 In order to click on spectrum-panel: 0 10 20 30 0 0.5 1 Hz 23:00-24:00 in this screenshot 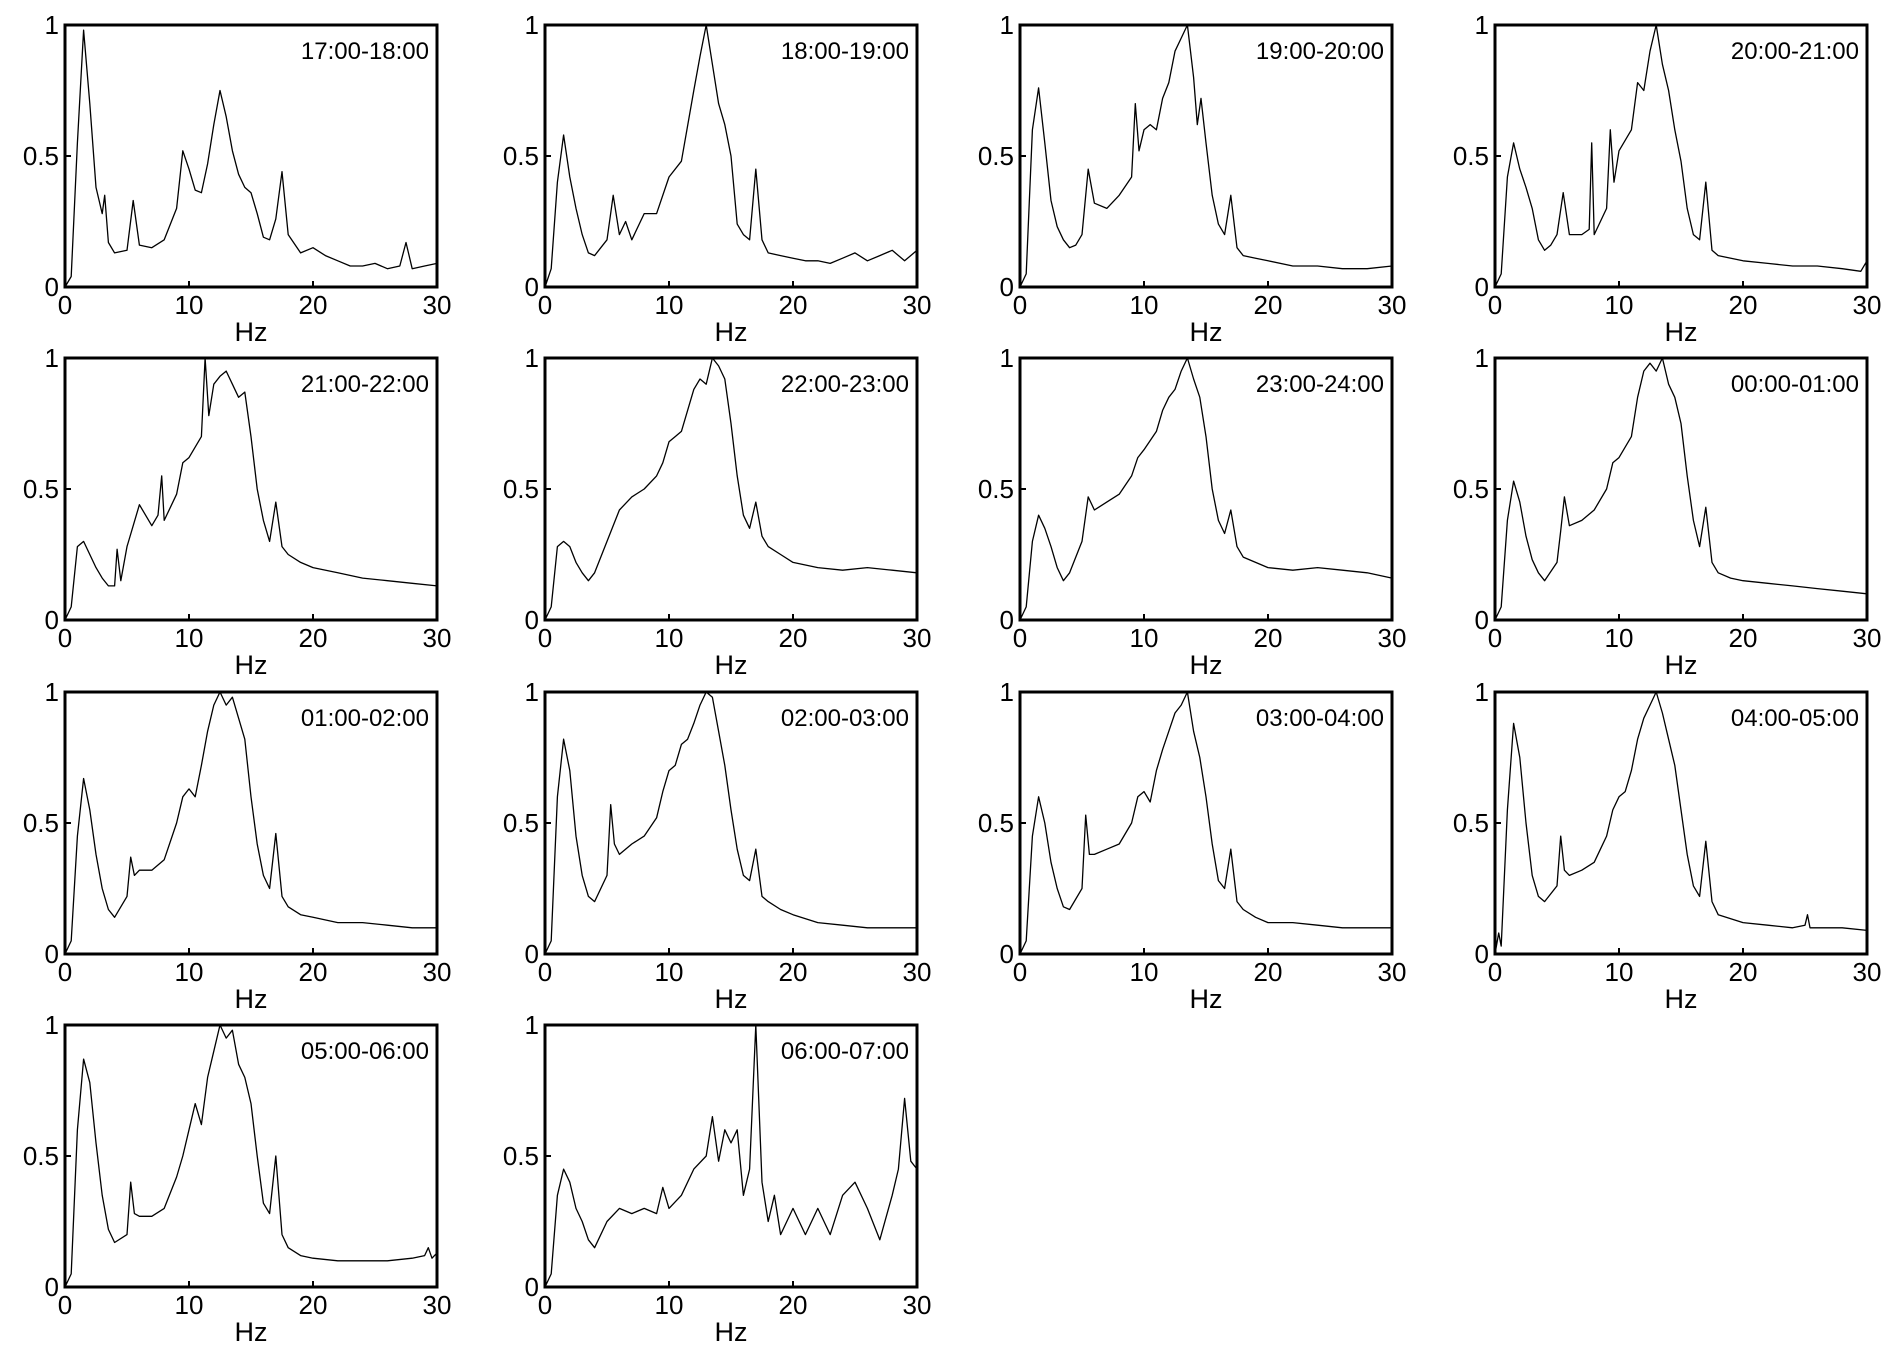, I will do `click(1192, 511)`.